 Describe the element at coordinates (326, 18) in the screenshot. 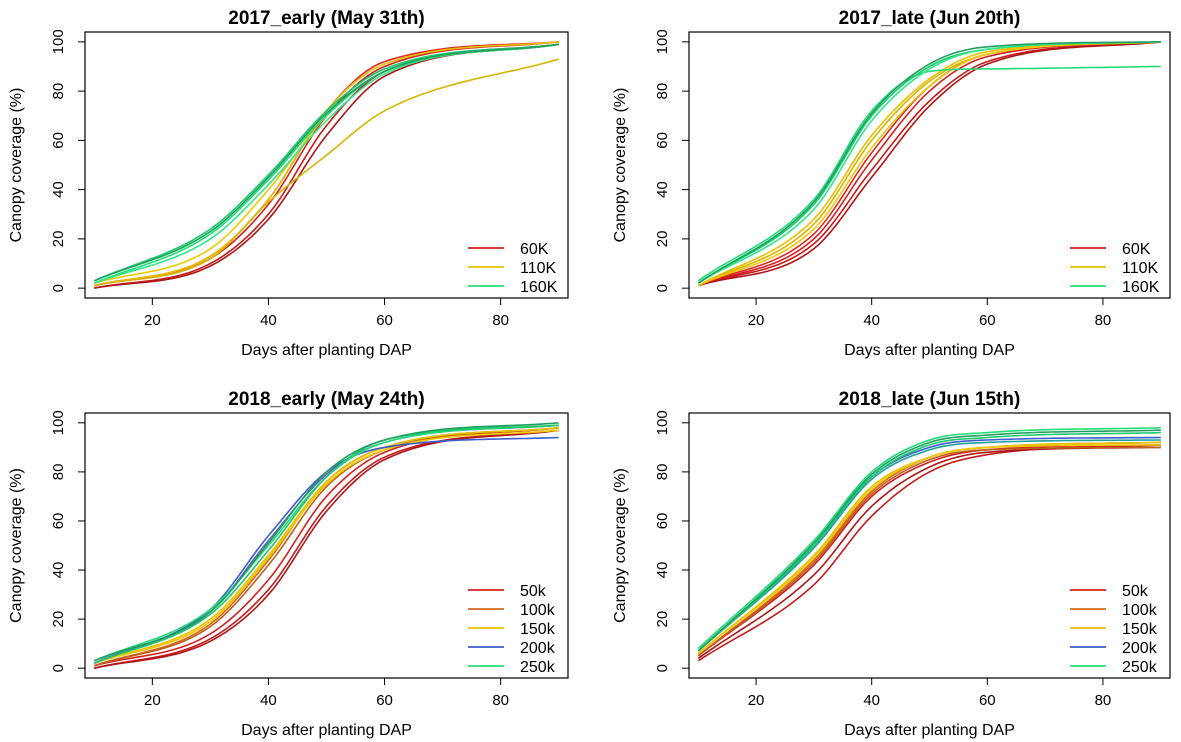

I see `chart-title: 2017_early (May 31th)` at that location.